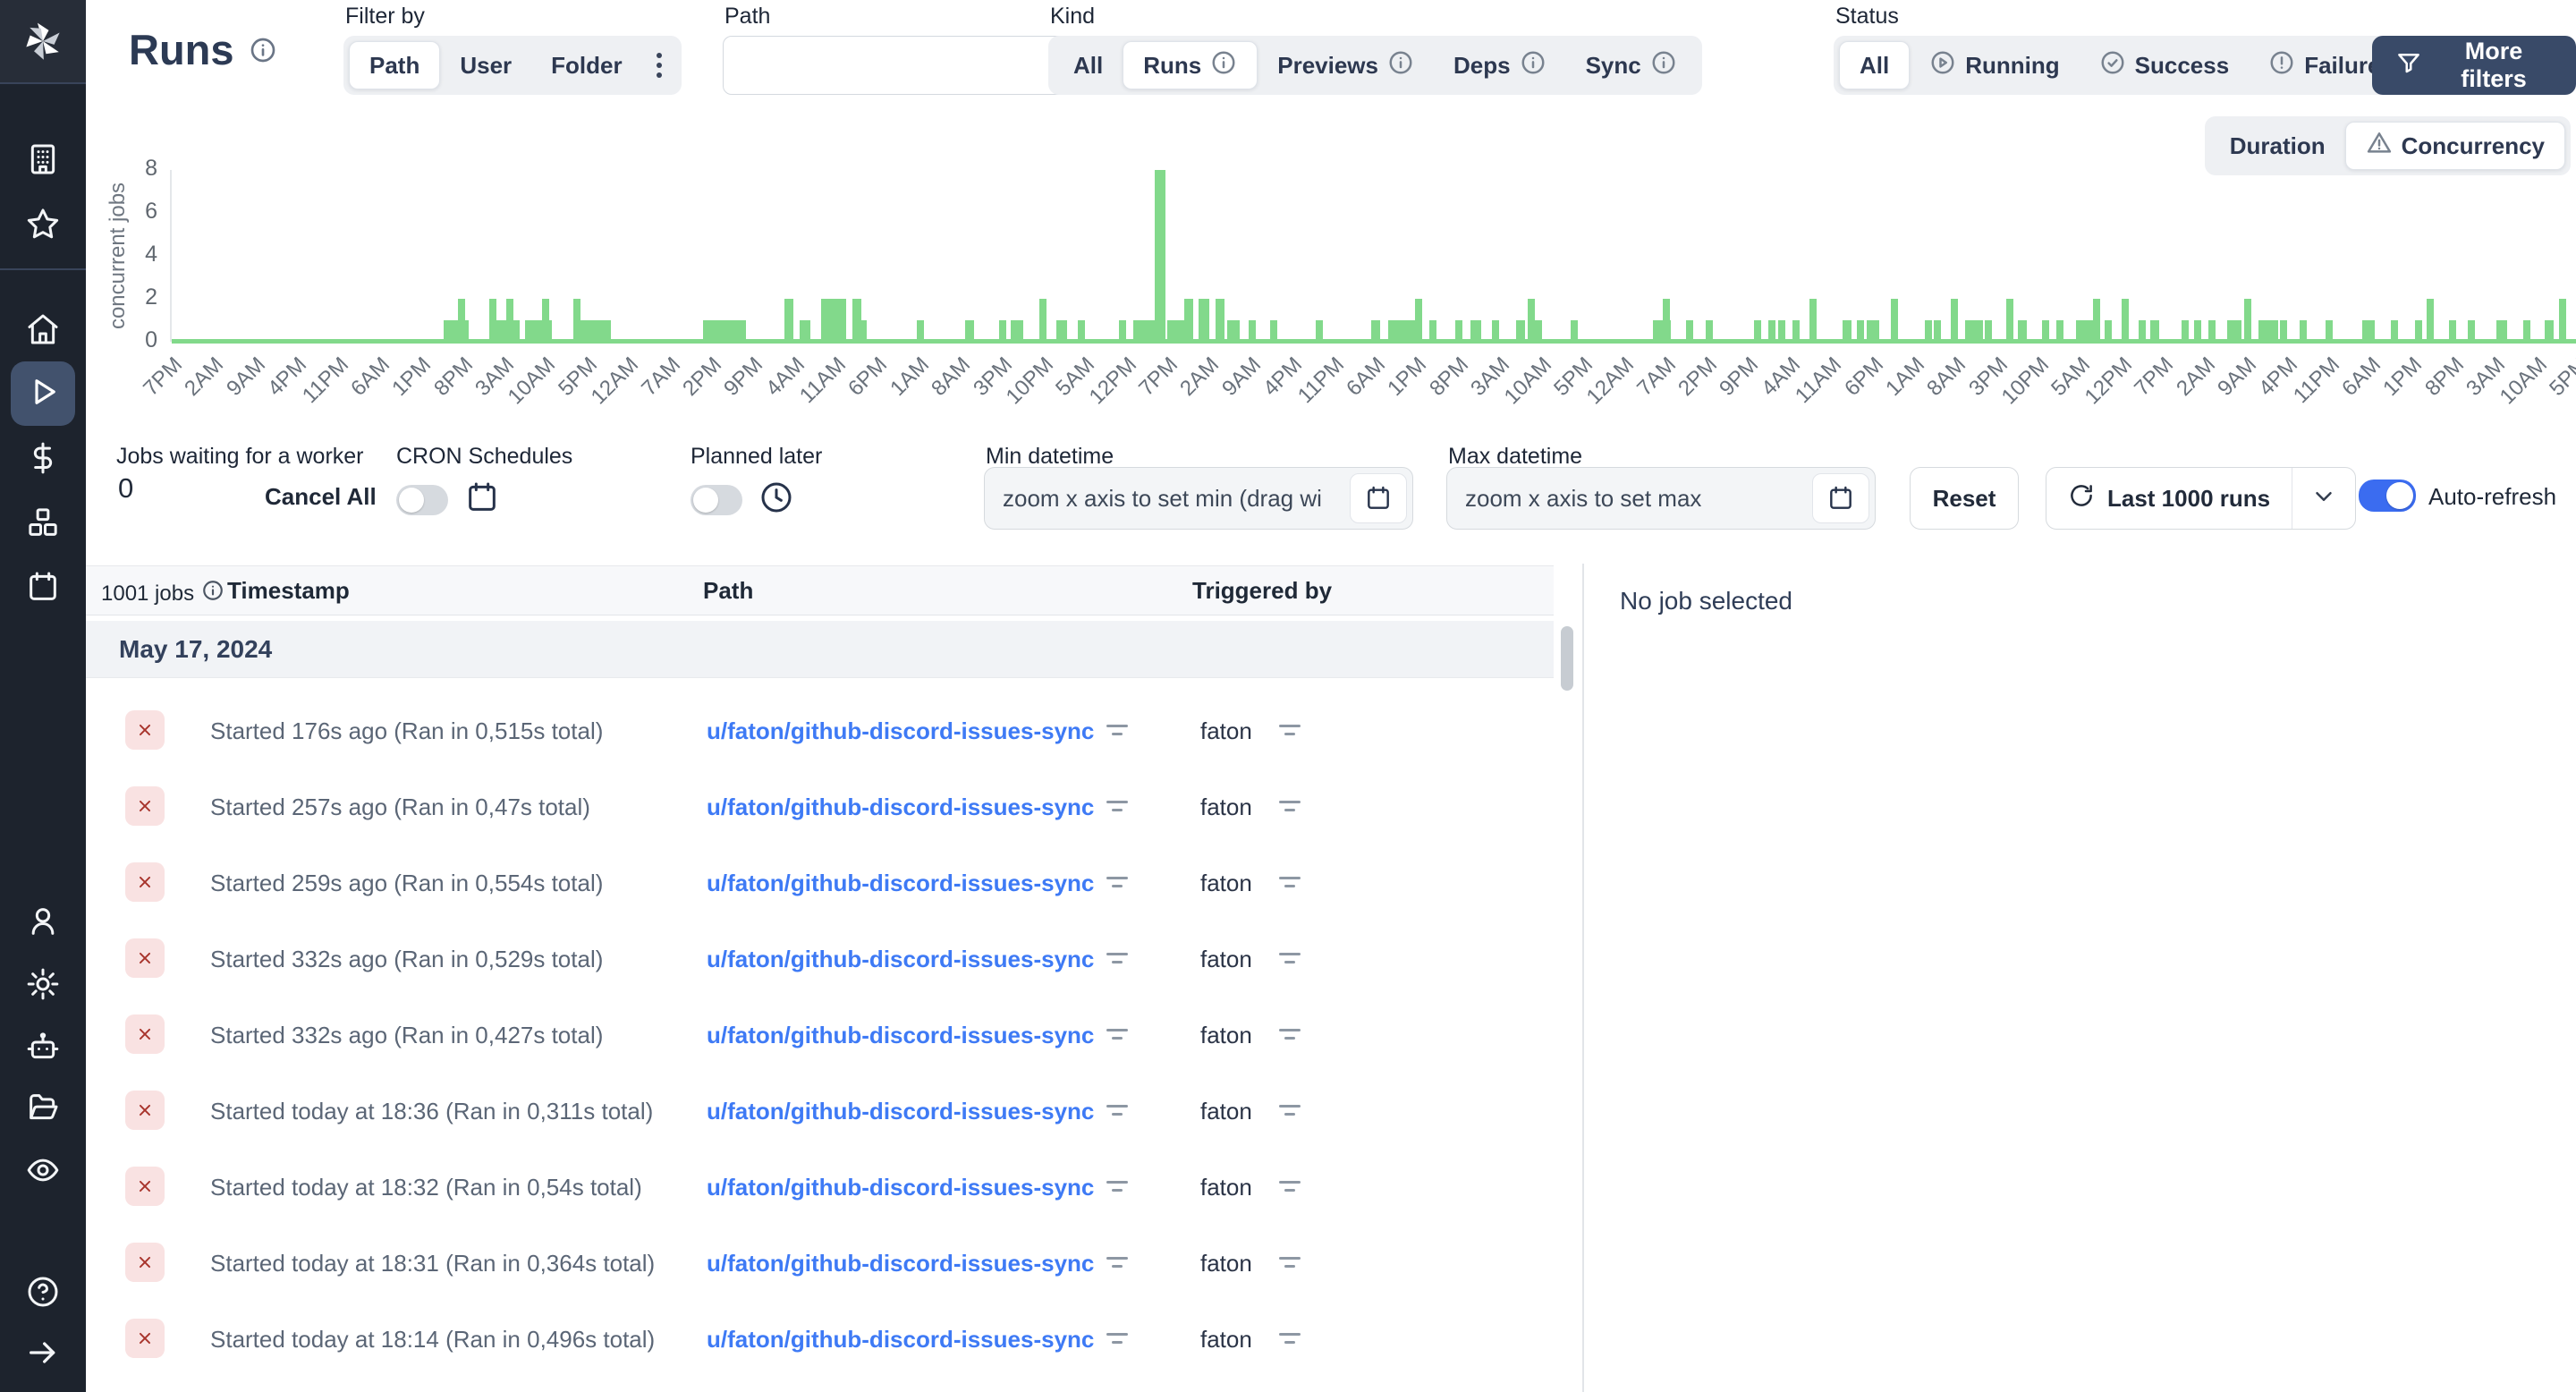 This screenshot has width=2576, height=1392. What do you see at coordinates (1198, 498) in the screenshot?
I see `min-datetime-input` at bounding box center [1198, 498].